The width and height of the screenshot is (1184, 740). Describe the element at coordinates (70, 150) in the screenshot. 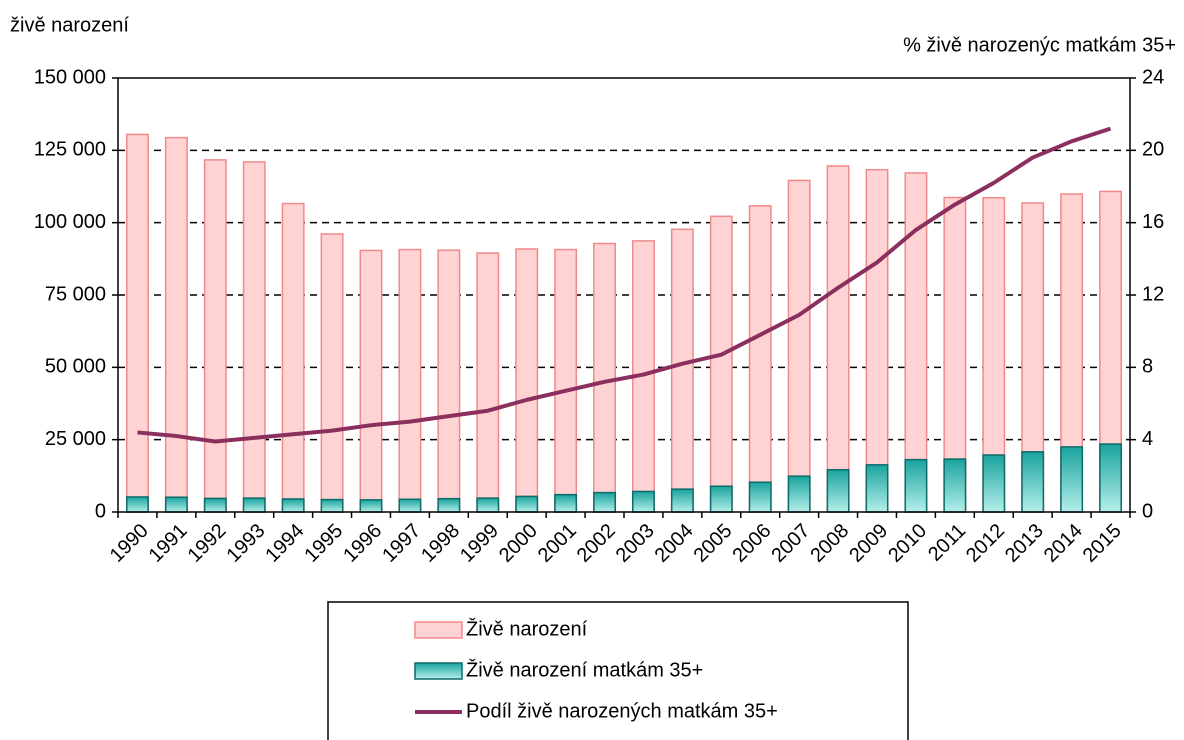

I see `y-tick-label: 125 000` at that location.